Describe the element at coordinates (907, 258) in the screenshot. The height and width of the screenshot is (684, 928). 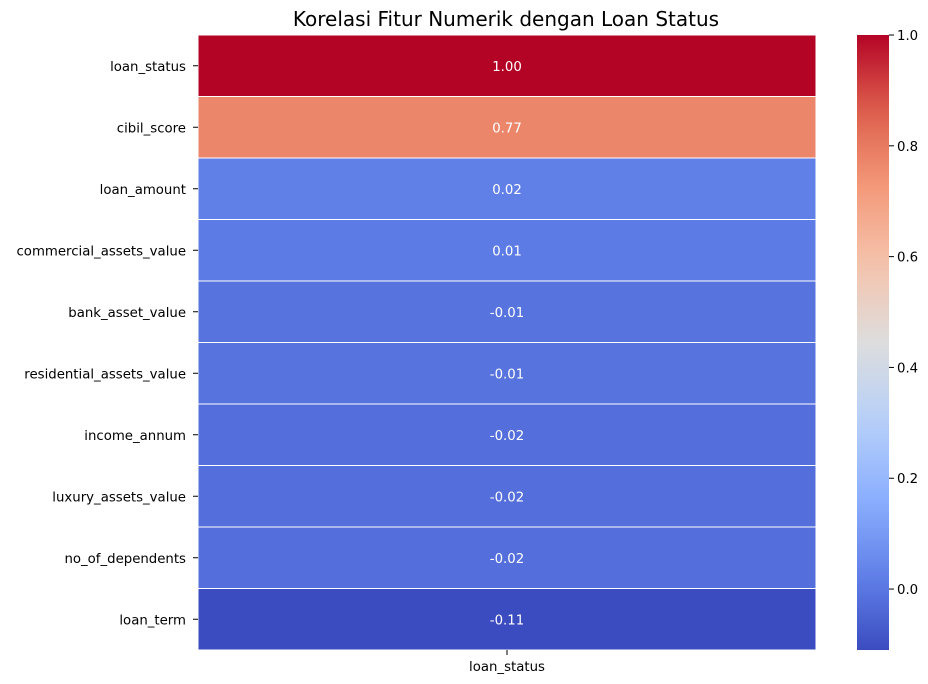
I see `colorbar-tick-label: 0.6` at that location.